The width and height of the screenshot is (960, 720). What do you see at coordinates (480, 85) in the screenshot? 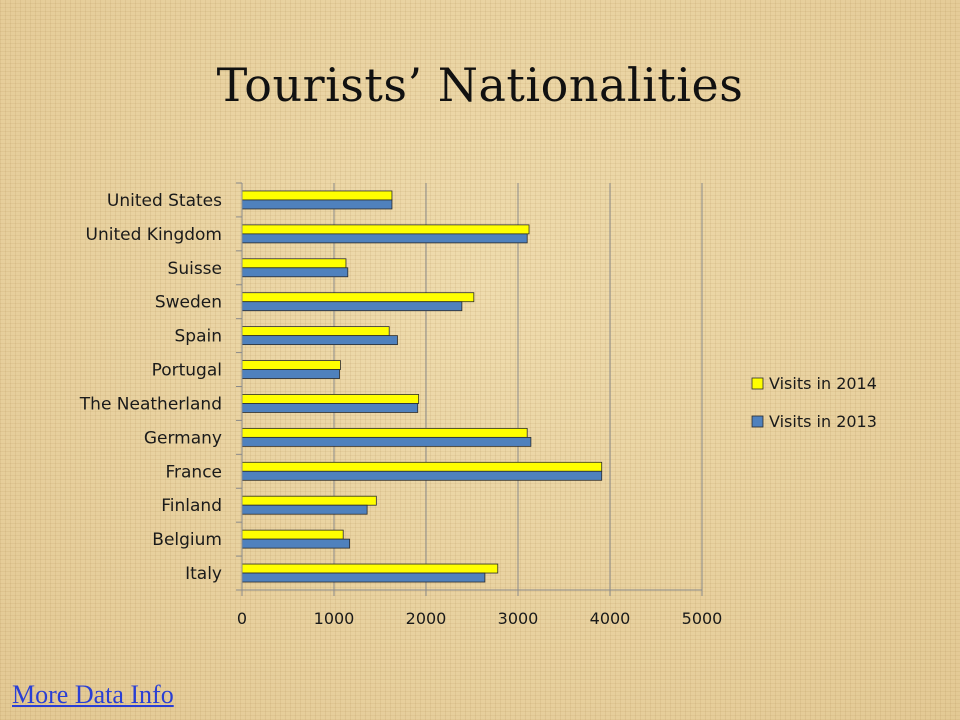
I see `slide-title: Tourists’ Nationalities` at bounding box center [480, 85].